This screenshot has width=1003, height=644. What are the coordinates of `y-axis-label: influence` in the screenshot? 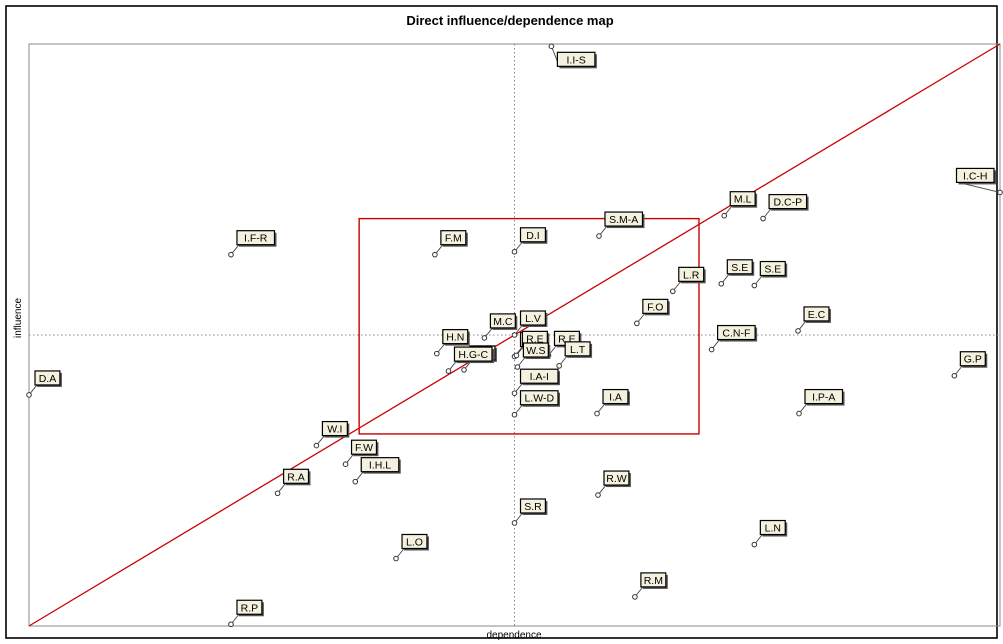 It's located at (18, 318).